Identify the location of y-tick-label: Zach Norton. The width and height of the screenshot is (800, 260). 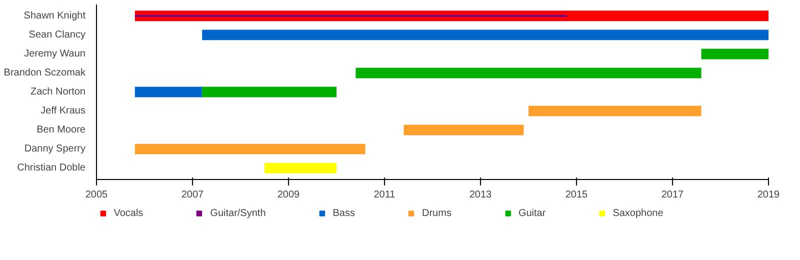
(58, 92).